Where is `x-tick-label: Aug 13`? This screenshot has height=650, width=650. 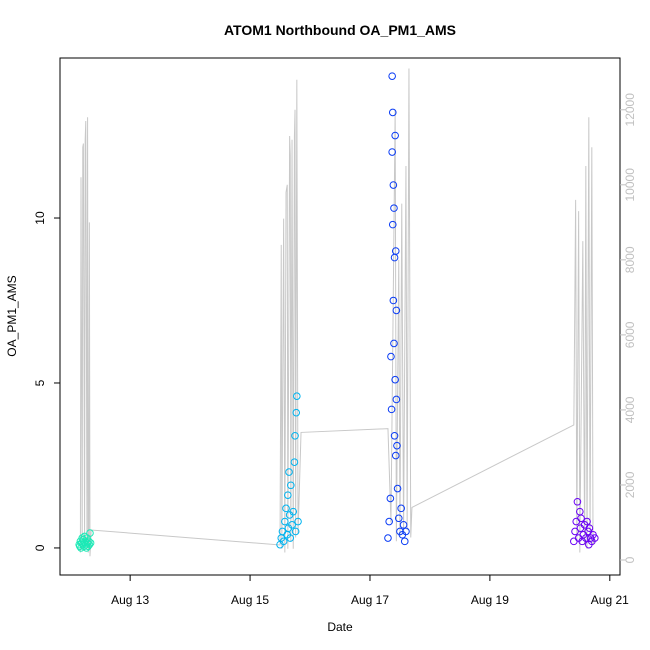 x-tick-label: Aug 13 is located at coordinates (130, 600).